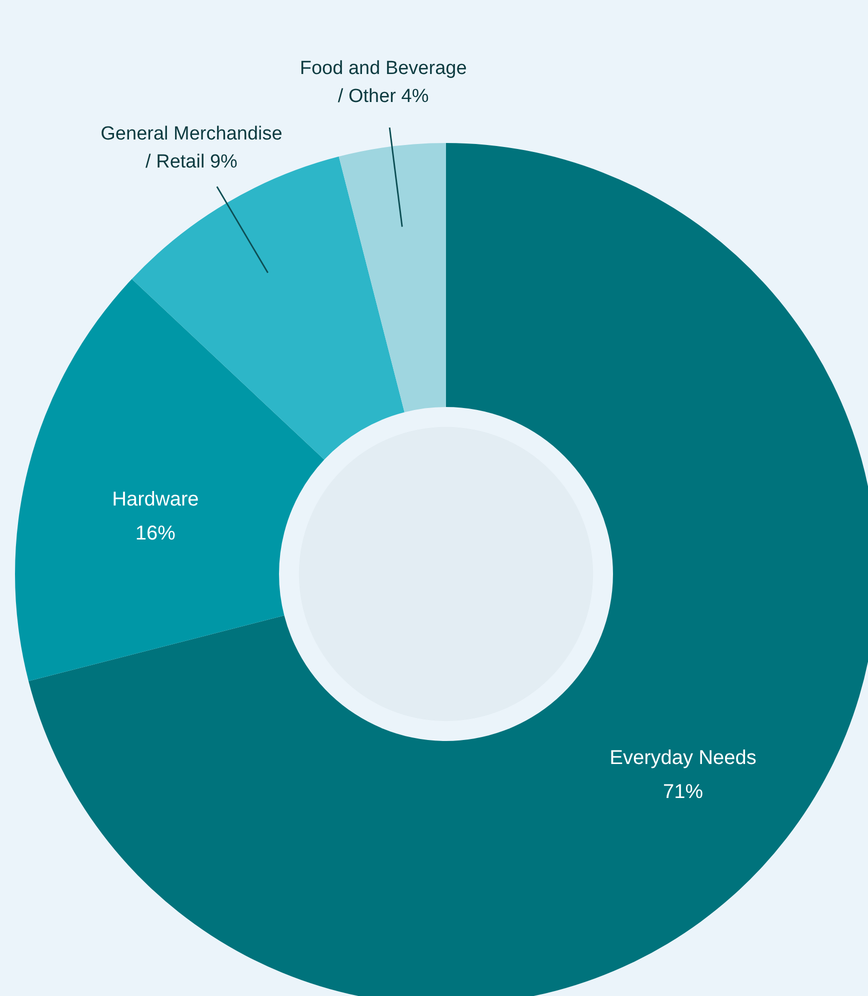 The image size is (868, 996). Describe the element at coordinates (191, 148) in the screenshot. I see `slice-label: General Merchandise / Retail 9%` at that location.